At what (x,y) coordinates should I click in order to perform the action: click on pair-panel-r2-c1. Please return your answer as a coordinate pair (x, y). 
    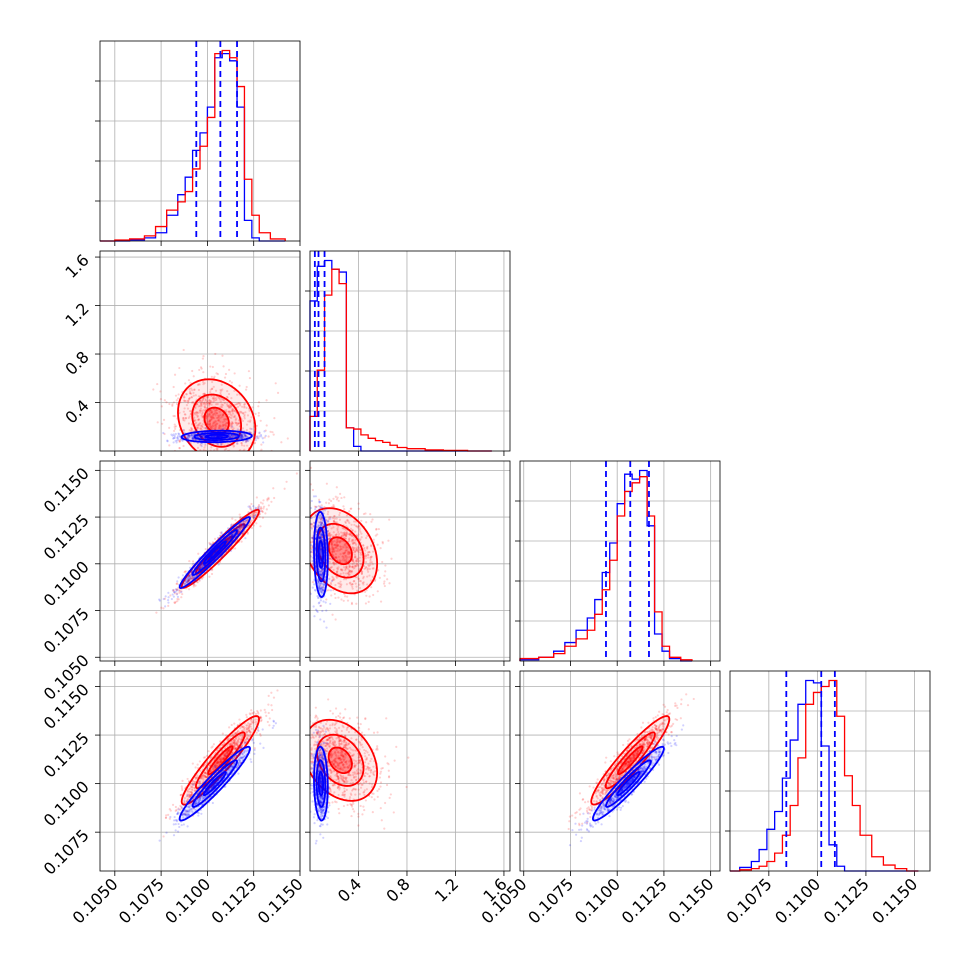
    Looking at the image, I should click on (408, 563).